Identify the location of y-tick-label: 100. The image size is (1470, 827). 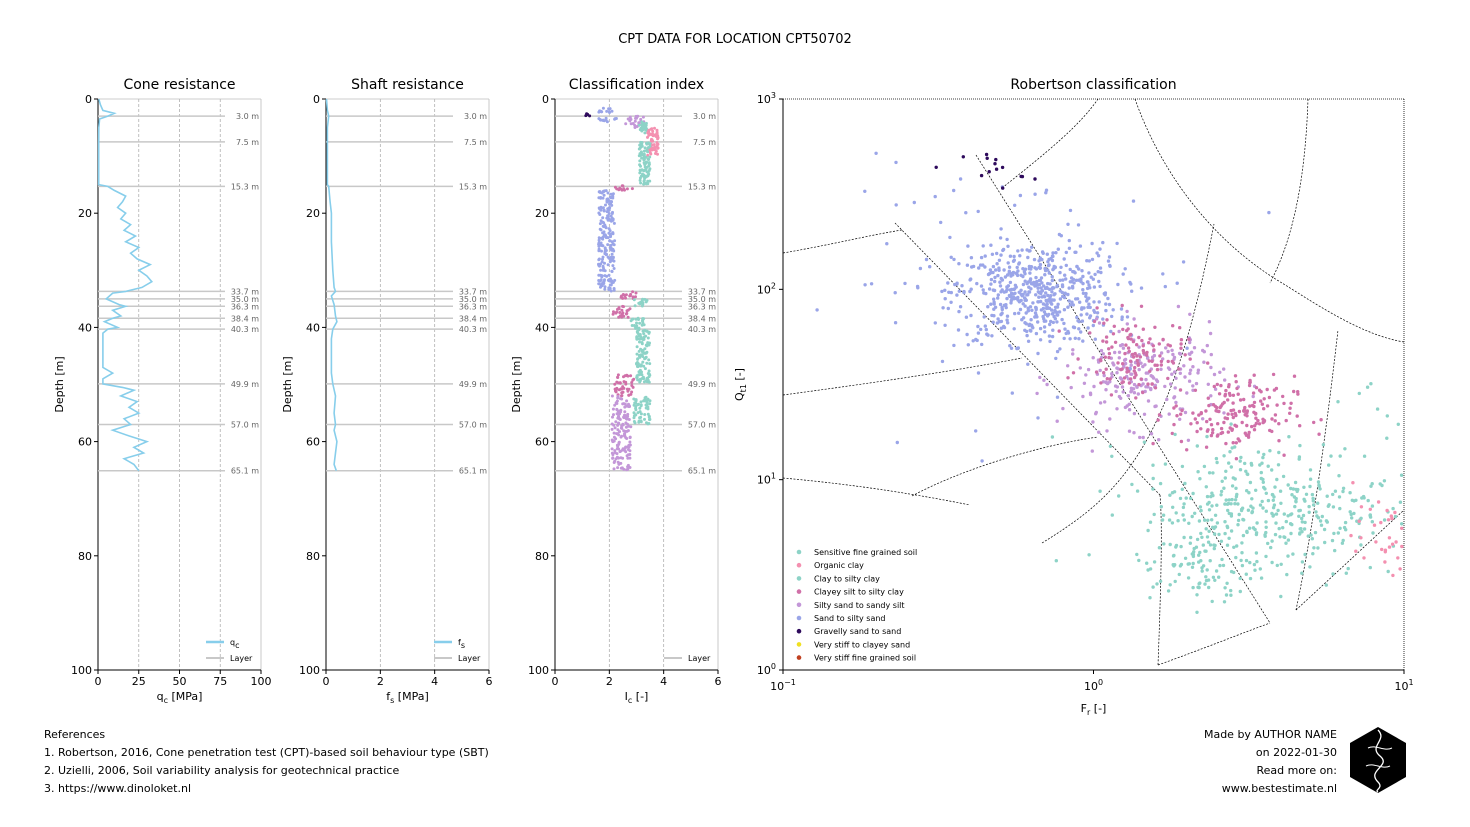
(309, 670).